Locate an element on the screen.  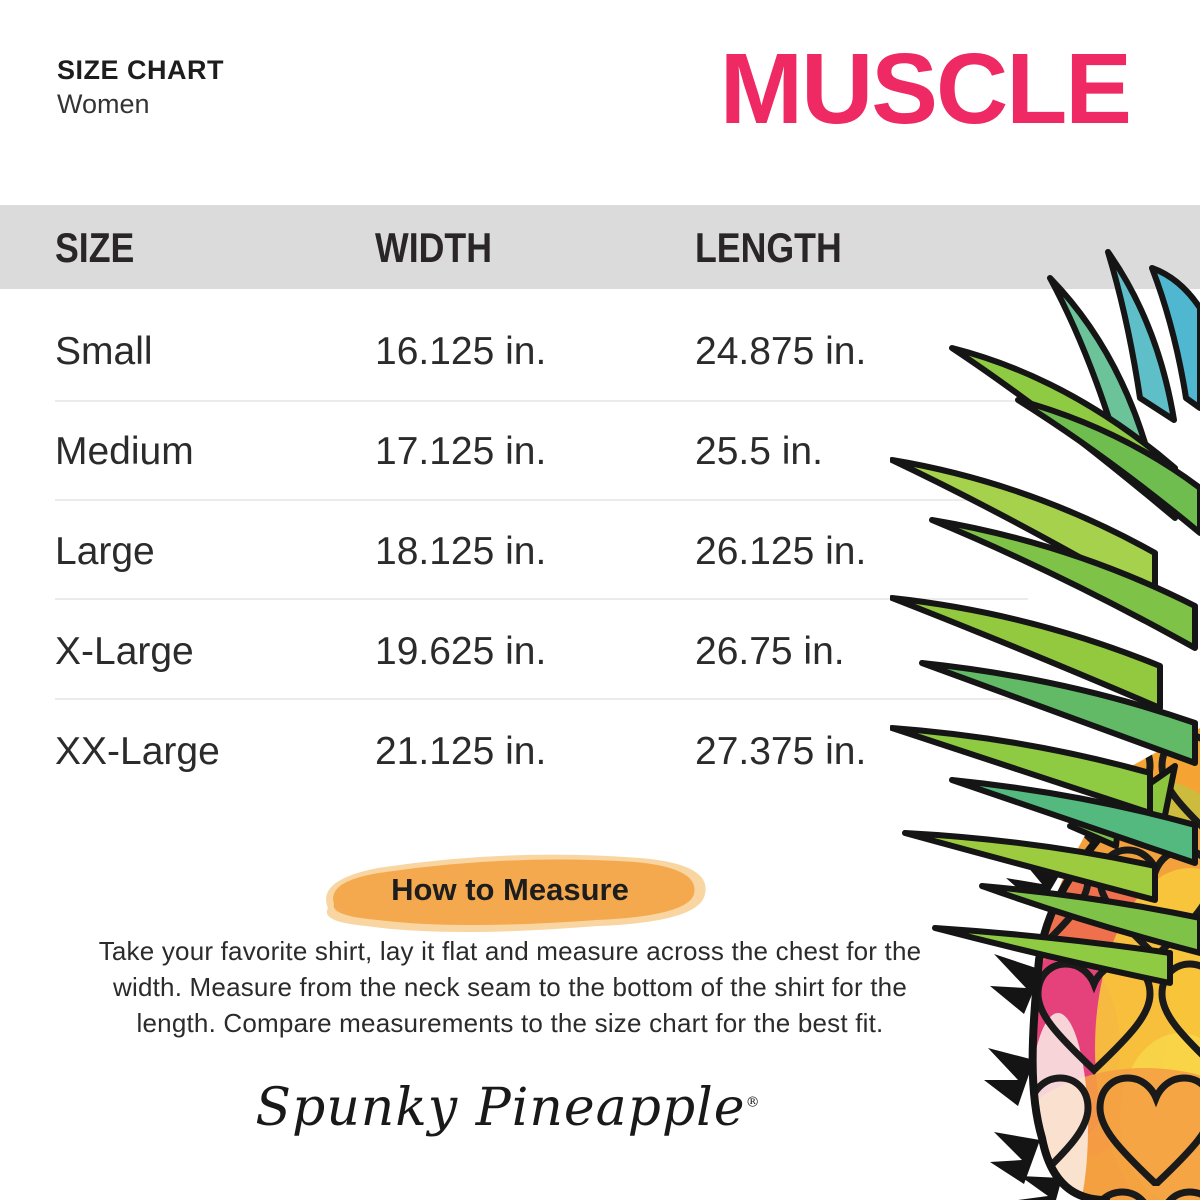
brand-logo: Spunky Pineapple® is located at coordinates (508, 1108).